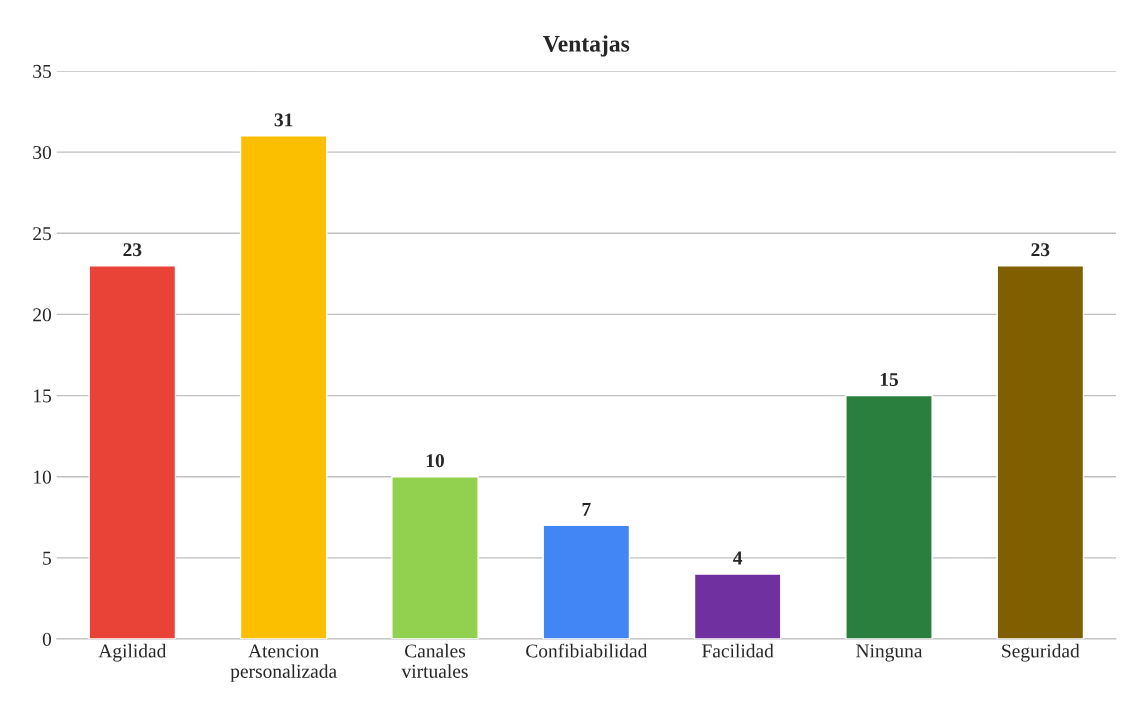  Describe the element at coordinates (738, 650) in the screenshot. I see `x-tick-label: Facilidad` at that location.